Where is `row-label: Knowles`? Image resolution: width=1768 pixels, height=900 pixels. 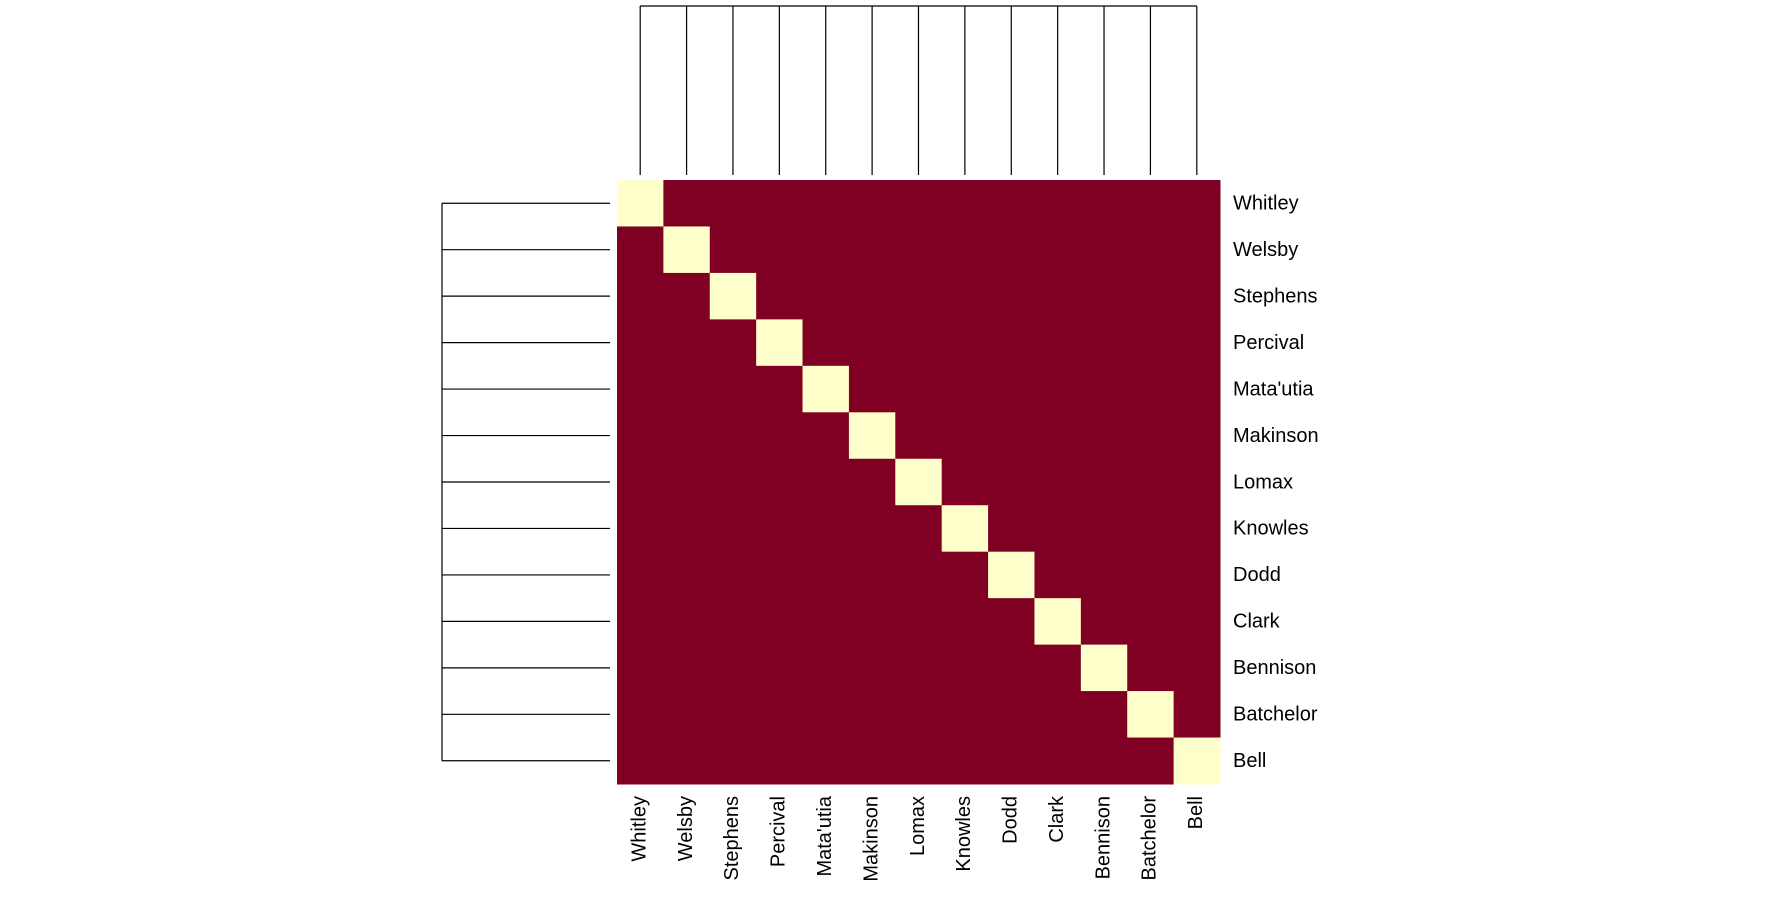 row-label: Knowles is located at coordinates (1271, 529).